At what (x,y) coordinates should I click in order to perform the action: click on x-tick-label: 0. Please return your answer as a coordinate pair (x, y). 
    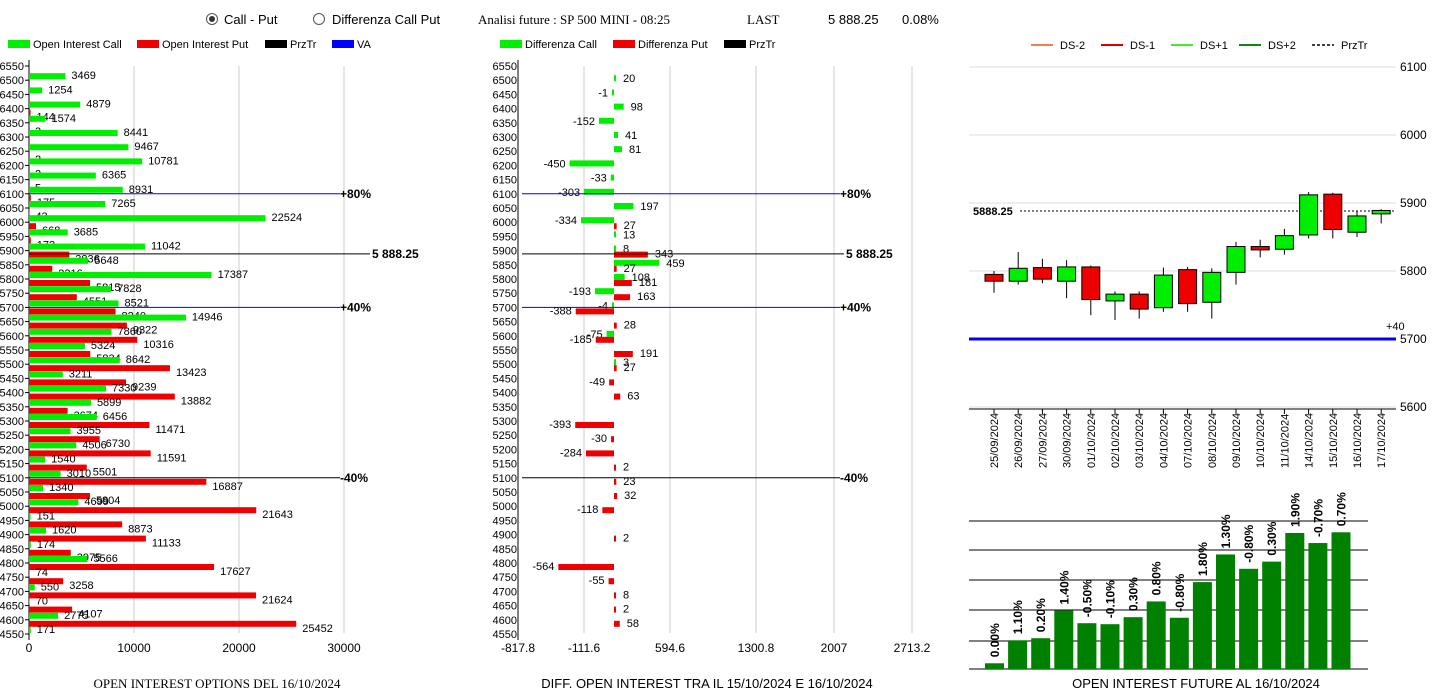
    Looking at the image, I should click on (29, 648).